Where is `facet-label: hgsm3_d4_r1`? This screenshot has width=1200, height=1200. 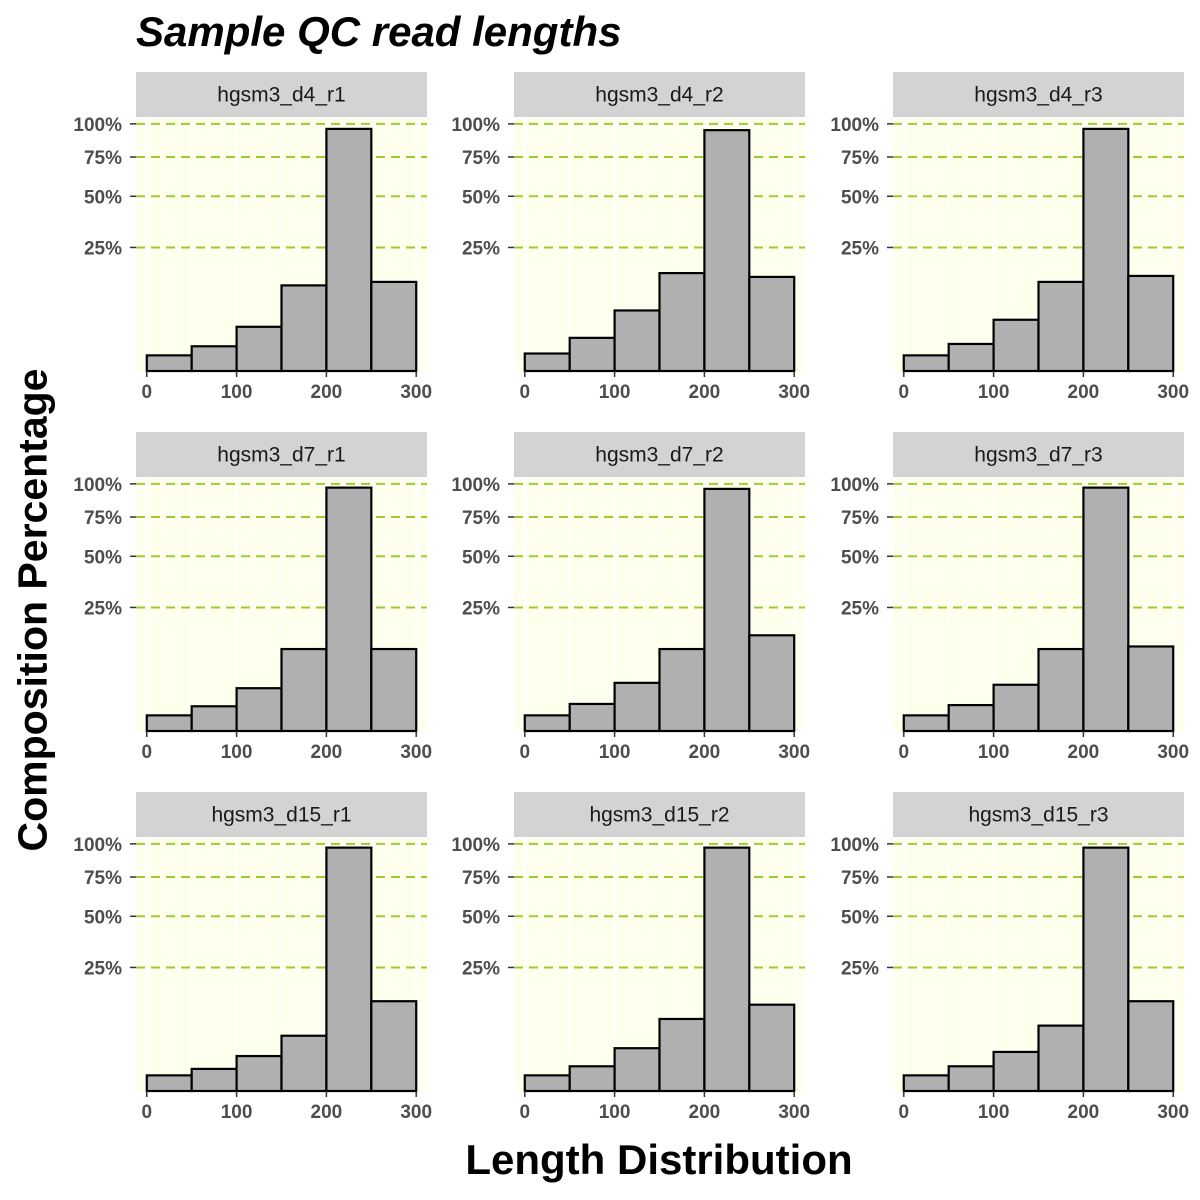 facet-label: hgsm3_d4_r1 is located at coordinates (281, 95).